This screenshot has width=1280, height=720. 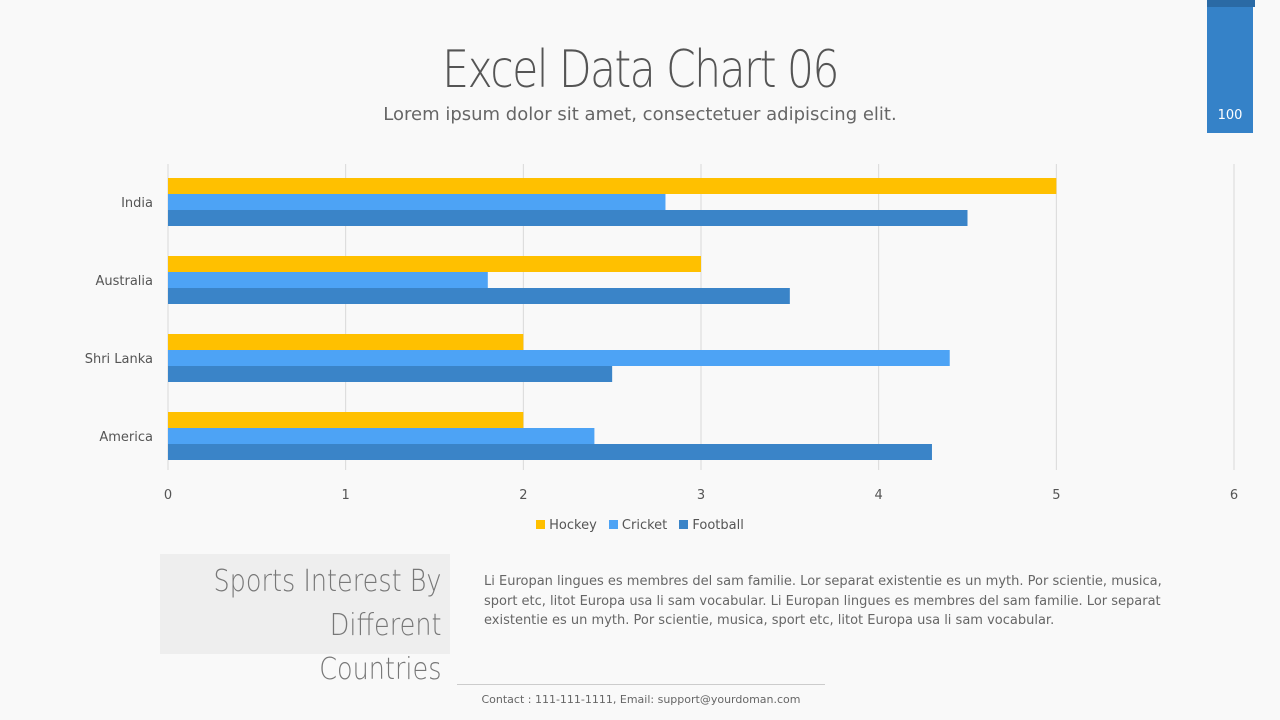 I want to click on legend-item-cricket: Cricket, so click(x=638, y=525).